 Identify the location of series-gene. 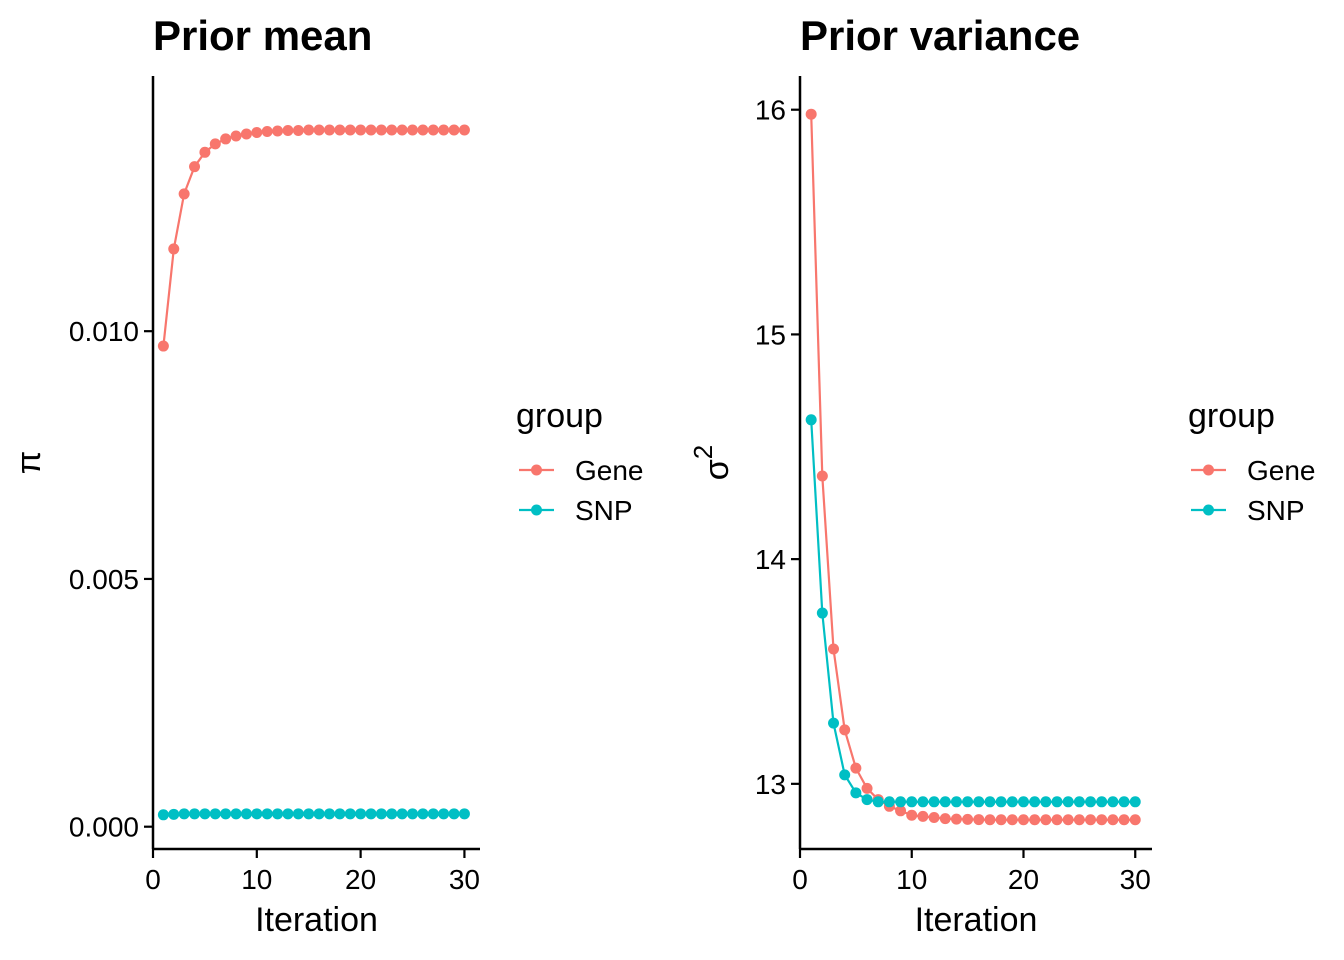
(313, 238).